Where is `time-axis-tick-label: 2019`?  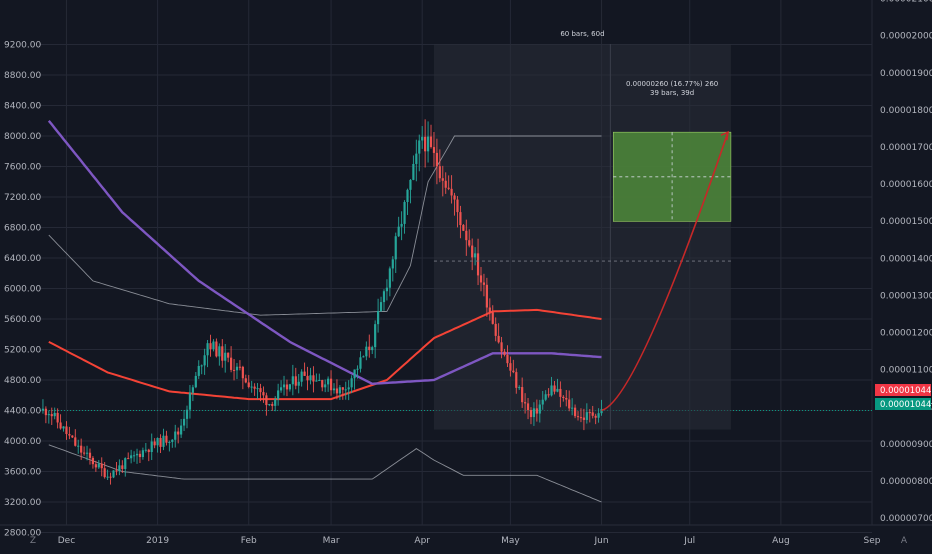 time-axis-tick-label: 2019 is located at coordinates (157, 541).